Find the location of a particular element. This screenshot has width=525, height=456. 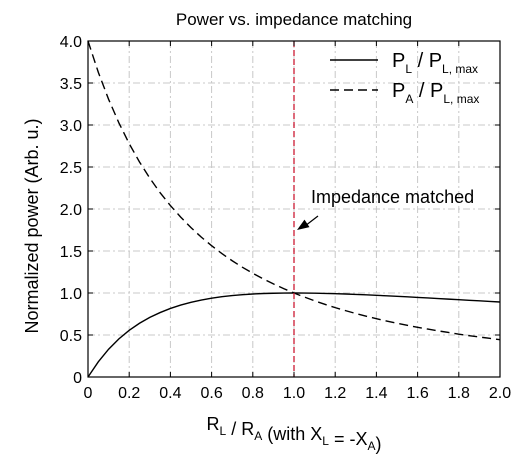

x-tick-label: 1.8 is located at coordinates (459, 393).